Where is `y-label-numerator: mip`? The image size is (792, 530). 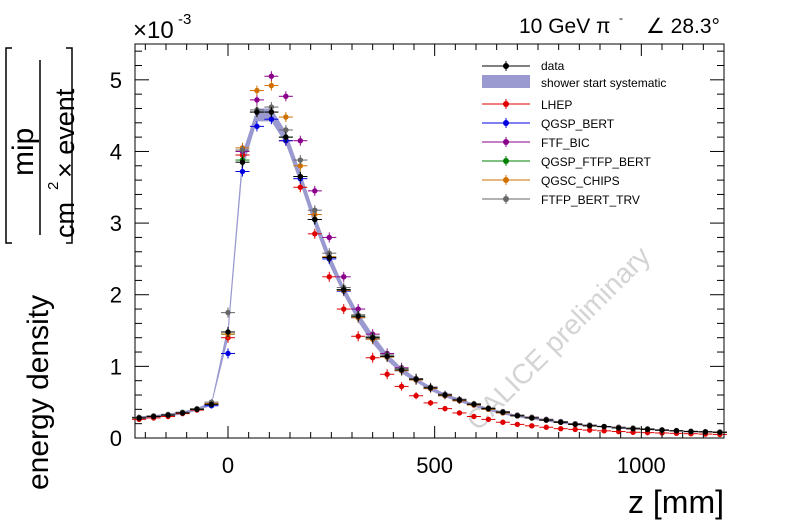
y-label-numerator: mip is located at coordinates (23, 152).